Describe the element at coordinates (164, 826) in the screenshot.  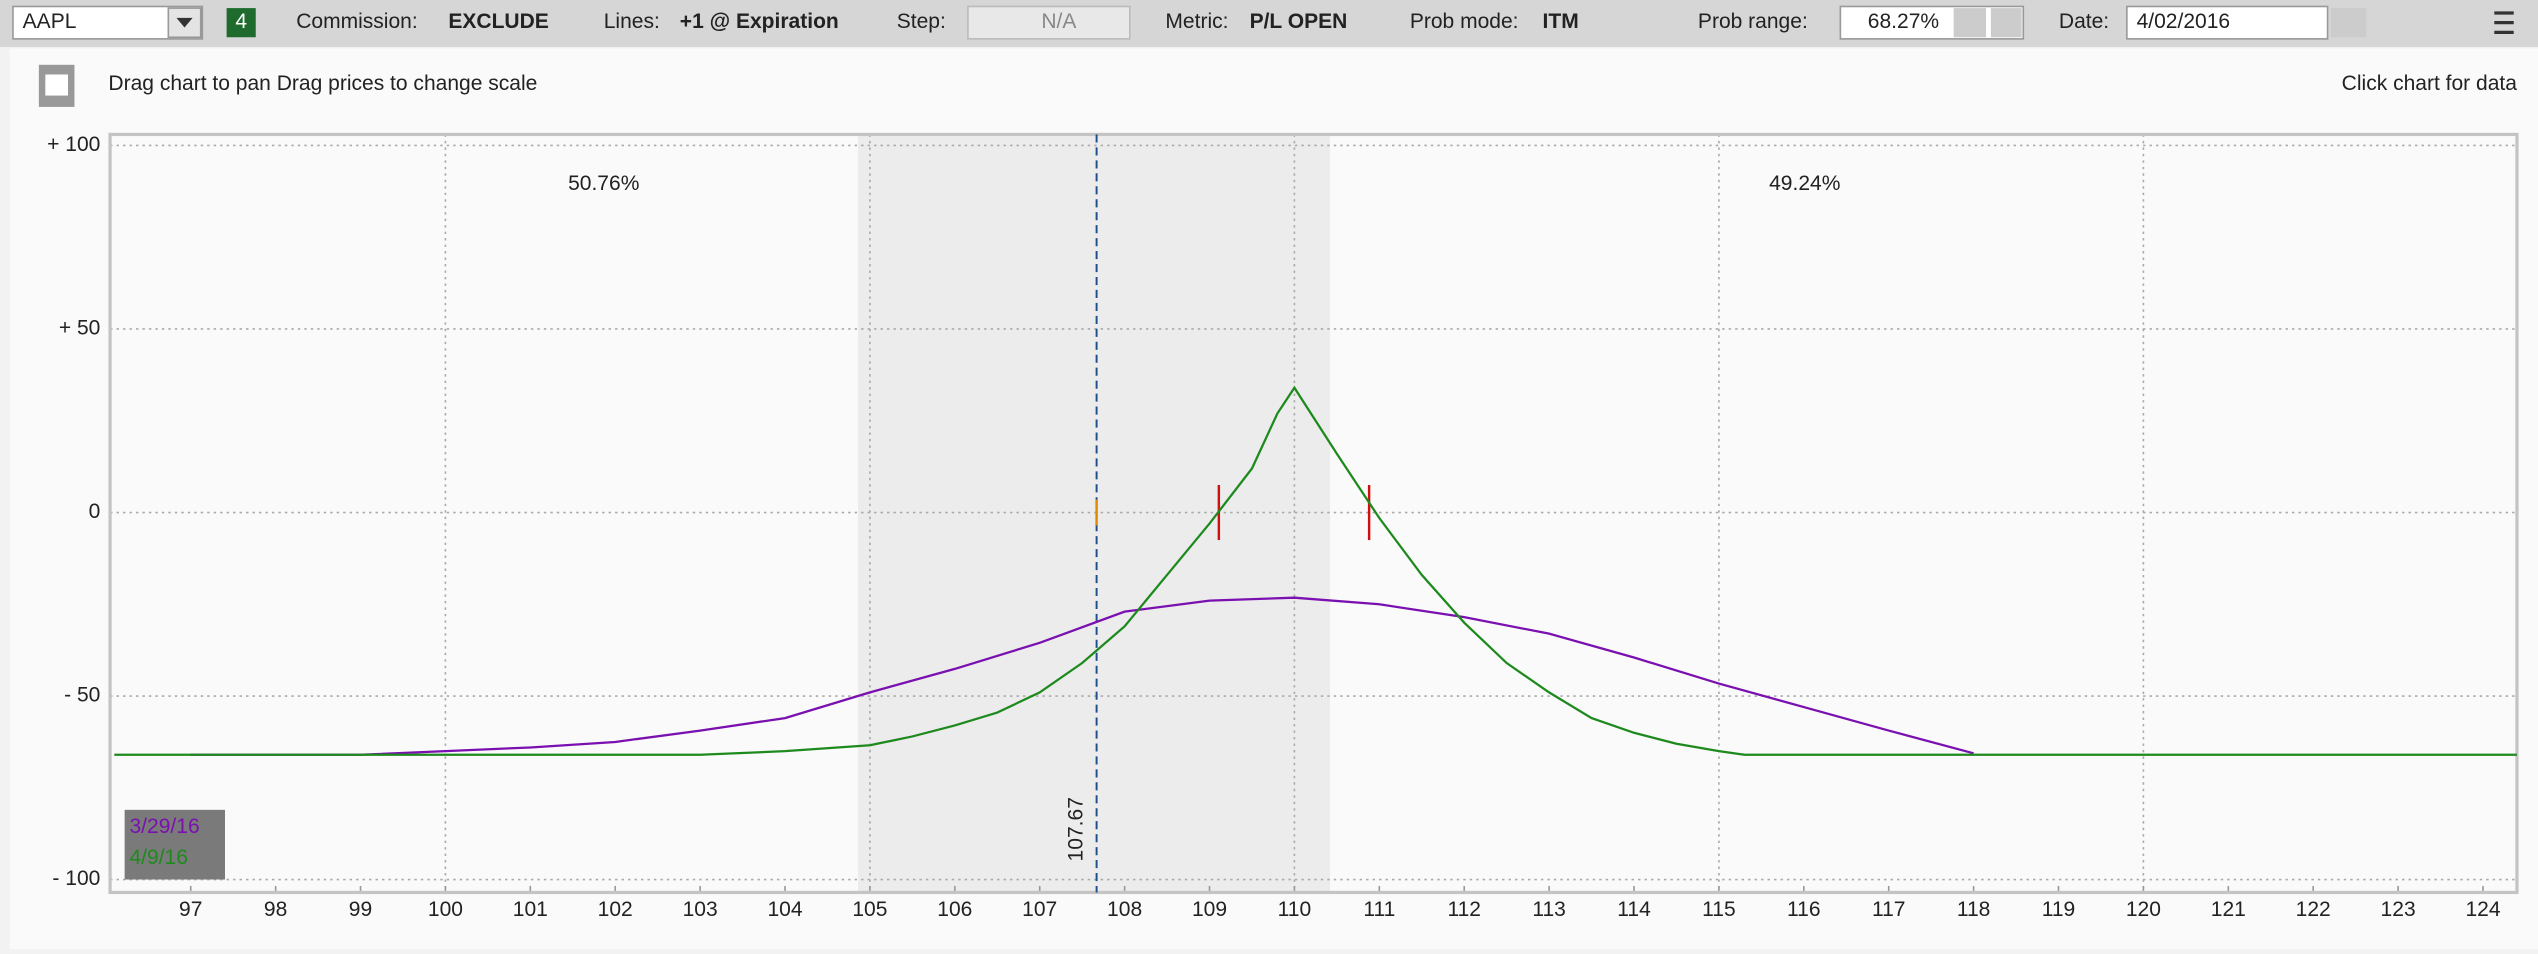
I see `legend-entry: 3/29/16` at that location.